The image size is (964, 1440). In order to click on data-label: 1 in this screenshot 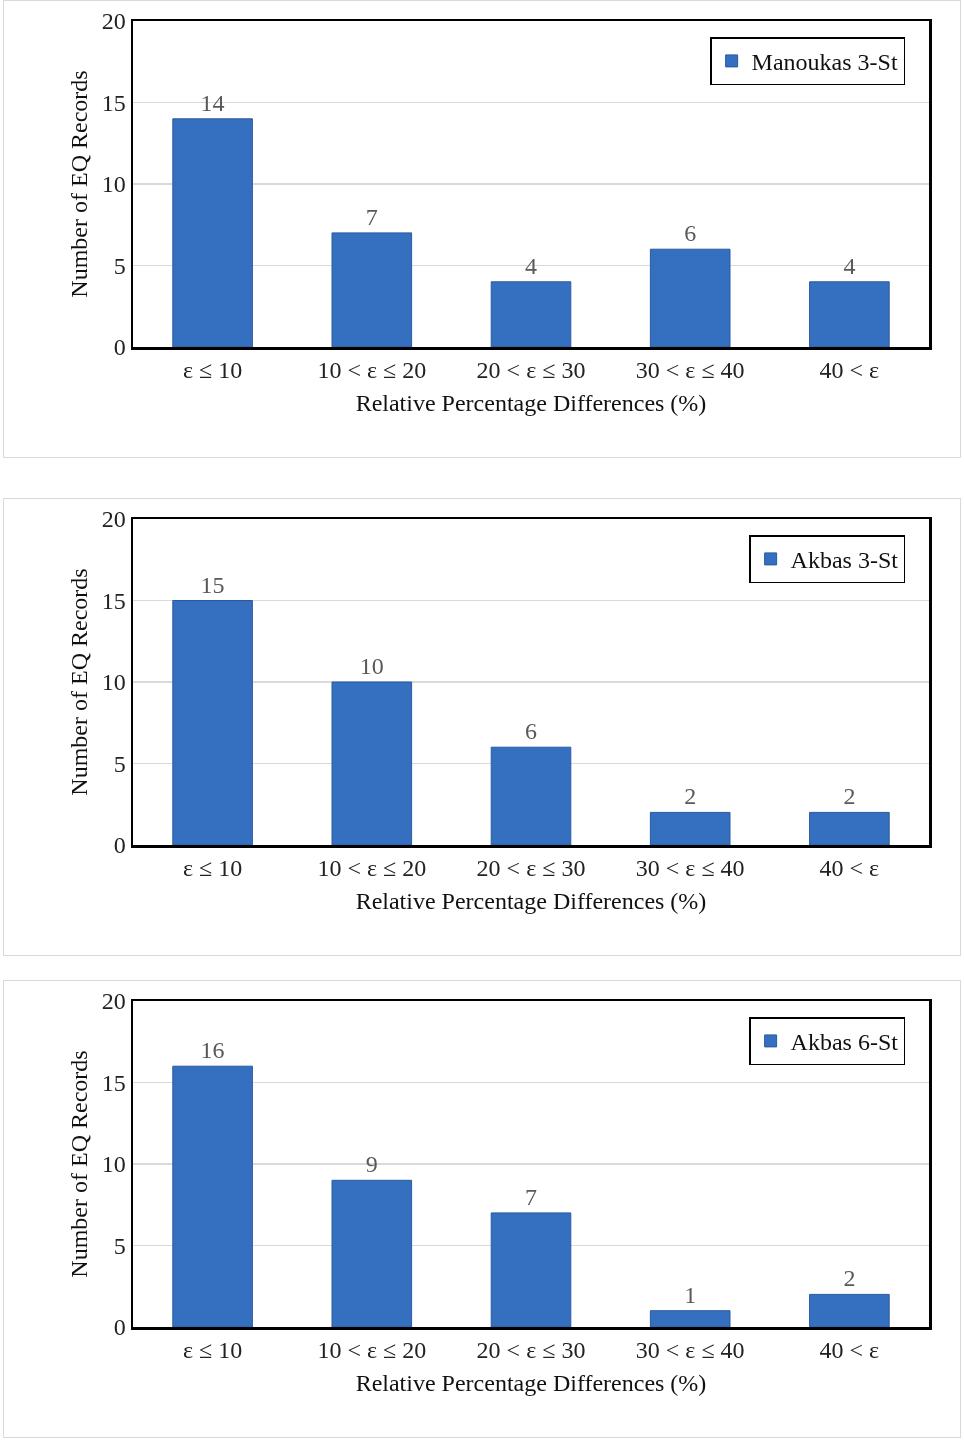, I will do `click(690, 1294)`.